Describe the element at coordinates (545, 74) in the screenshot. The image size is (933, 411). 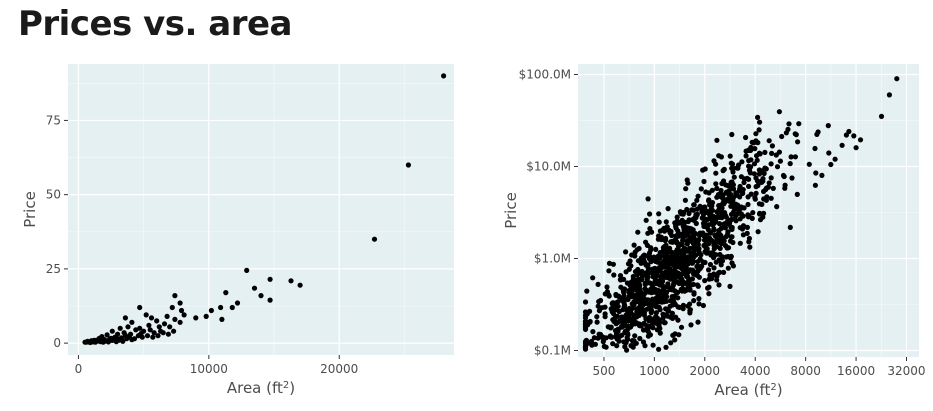
I see `y-tick-label: $100.0M` at that location.